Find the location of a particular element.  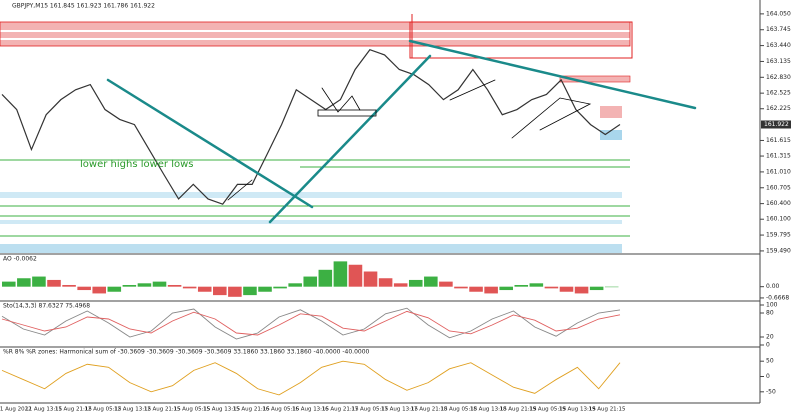

last-price-box is located at coordinates (776, 124).